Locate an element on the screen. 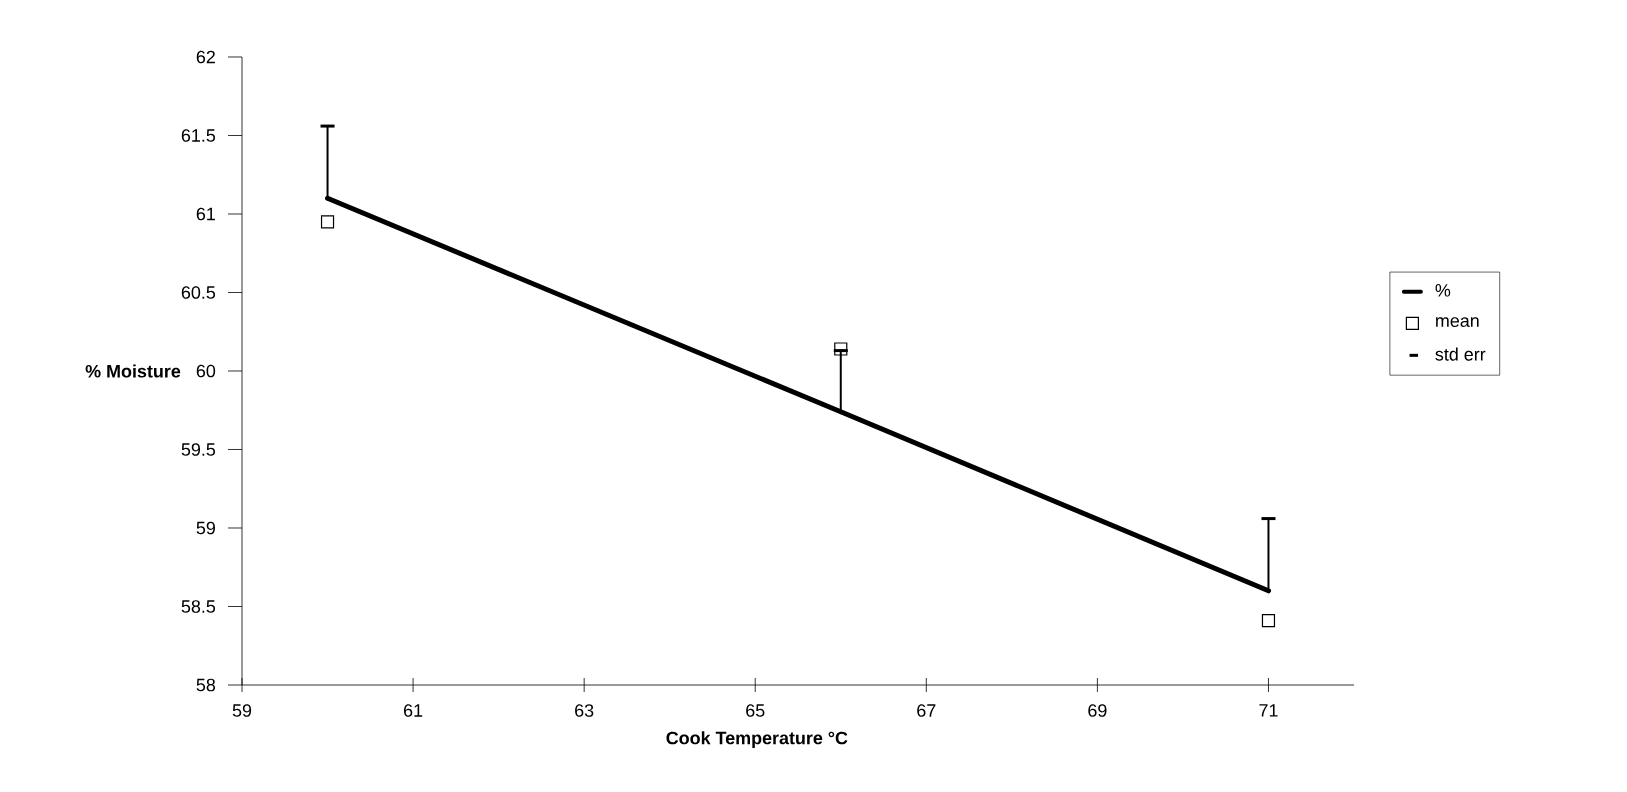 The height and width of the screenshot is (792, 1627). legend-label: mean is located at coordinates (1457, 322).